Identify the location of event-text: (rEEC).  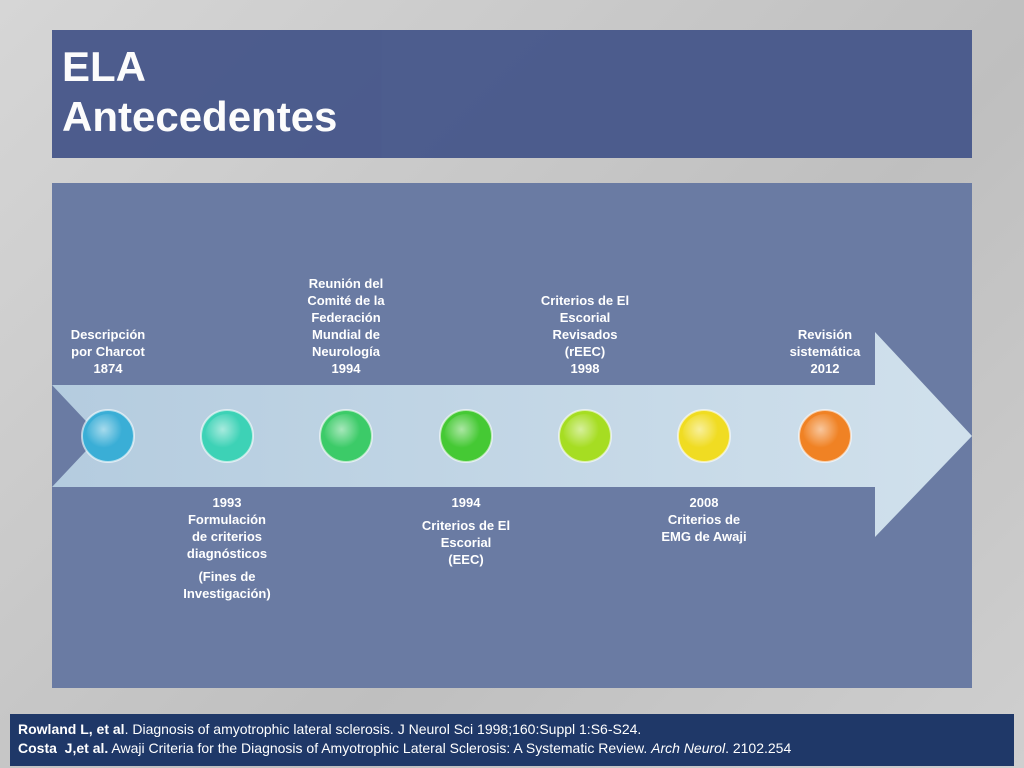
(585, 351).